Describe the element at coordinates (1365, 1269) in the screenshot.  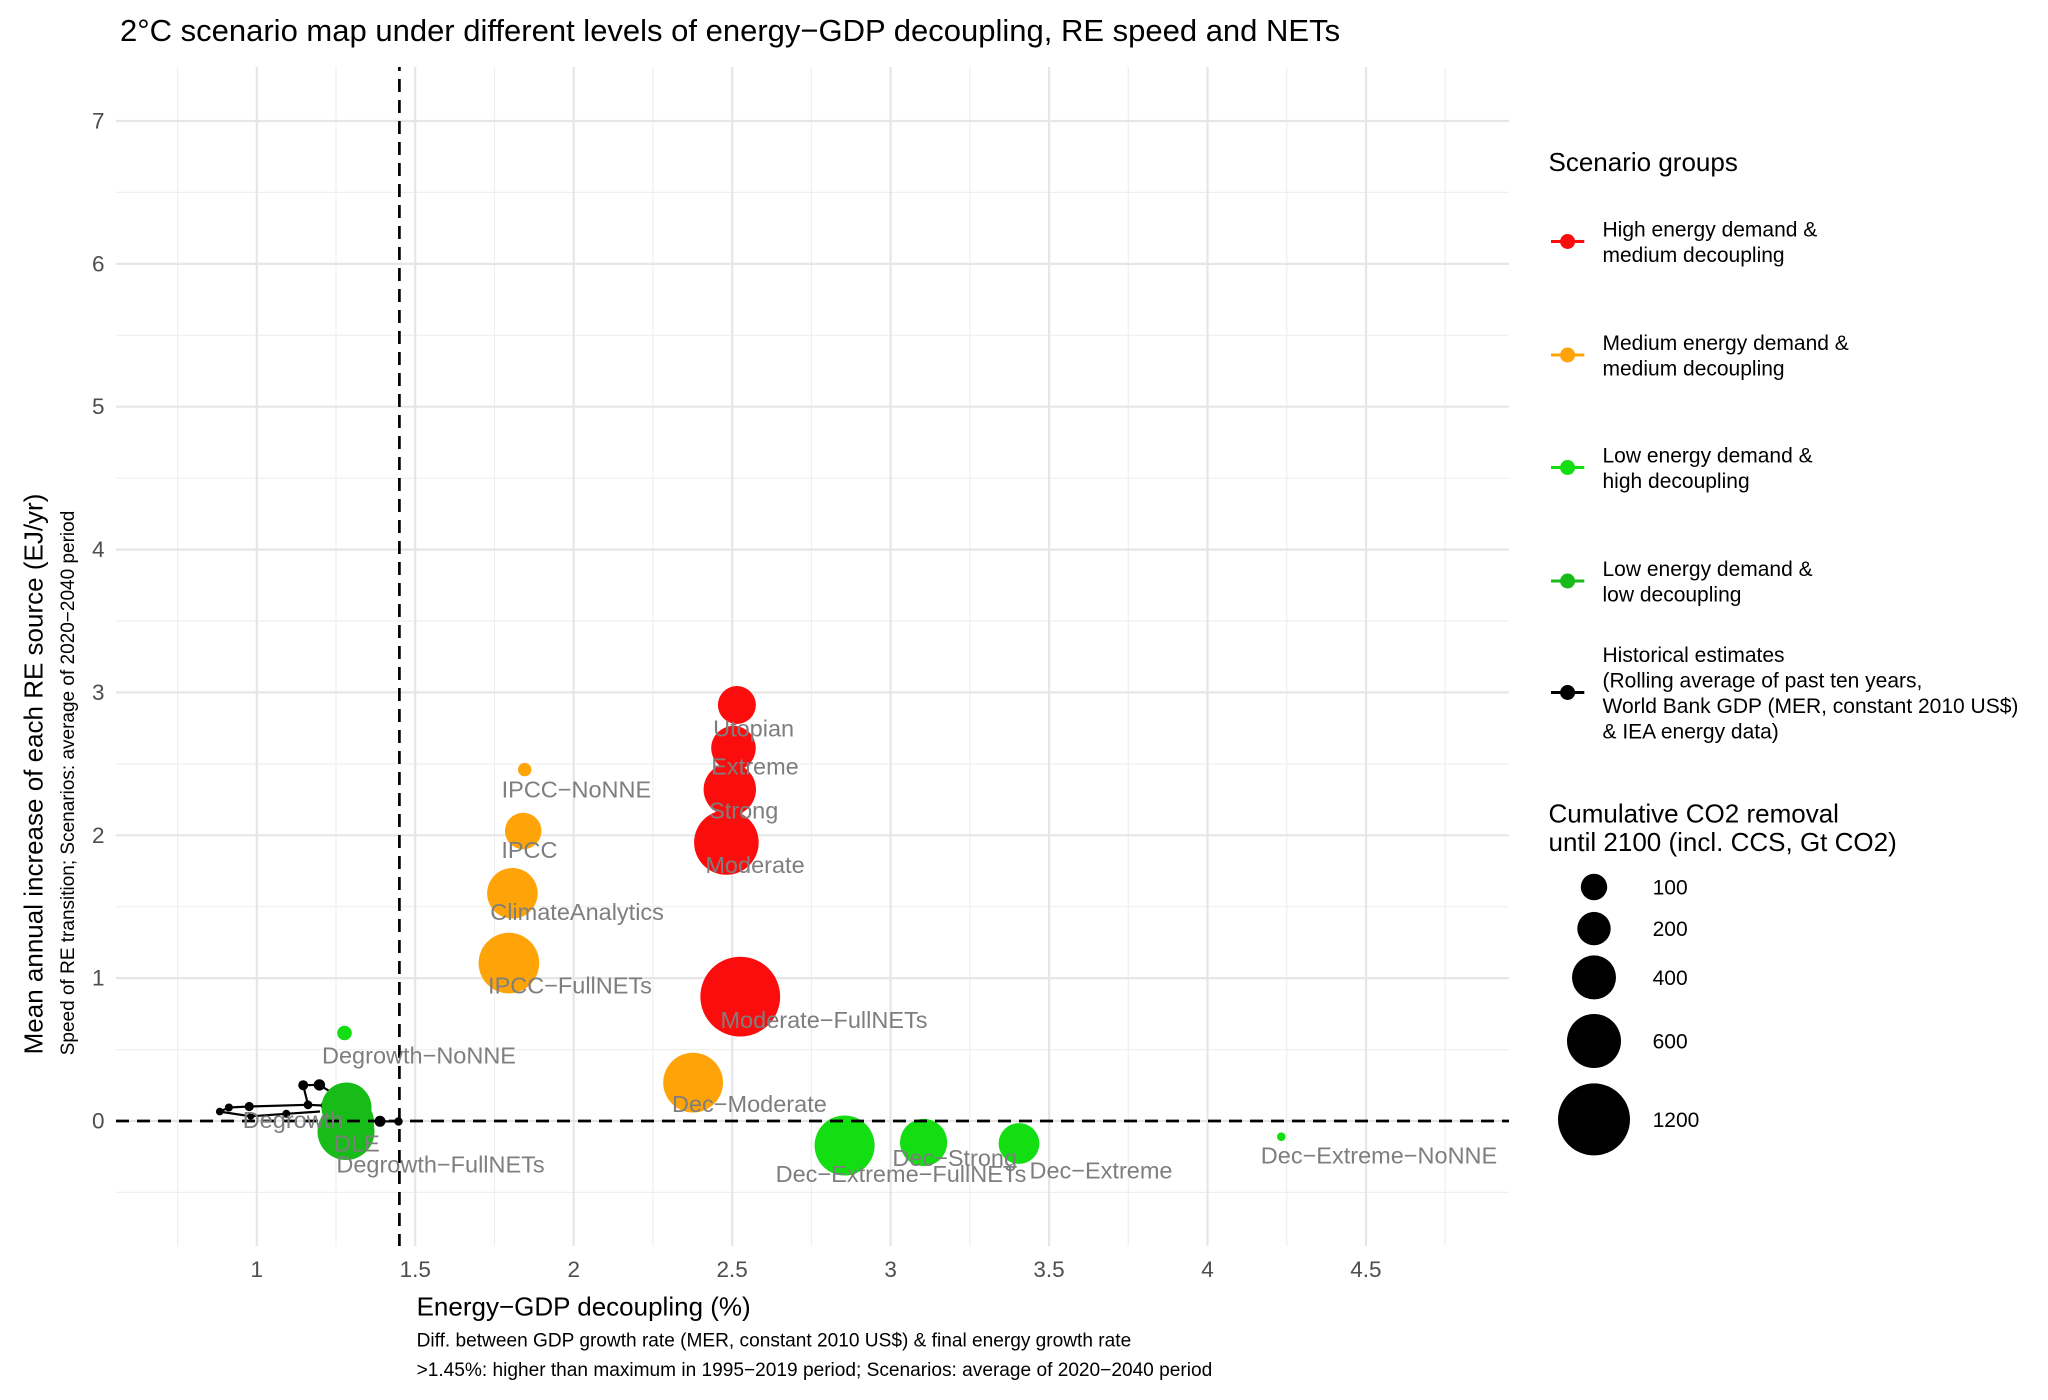
I see `svg-text: 4.5` at that location.